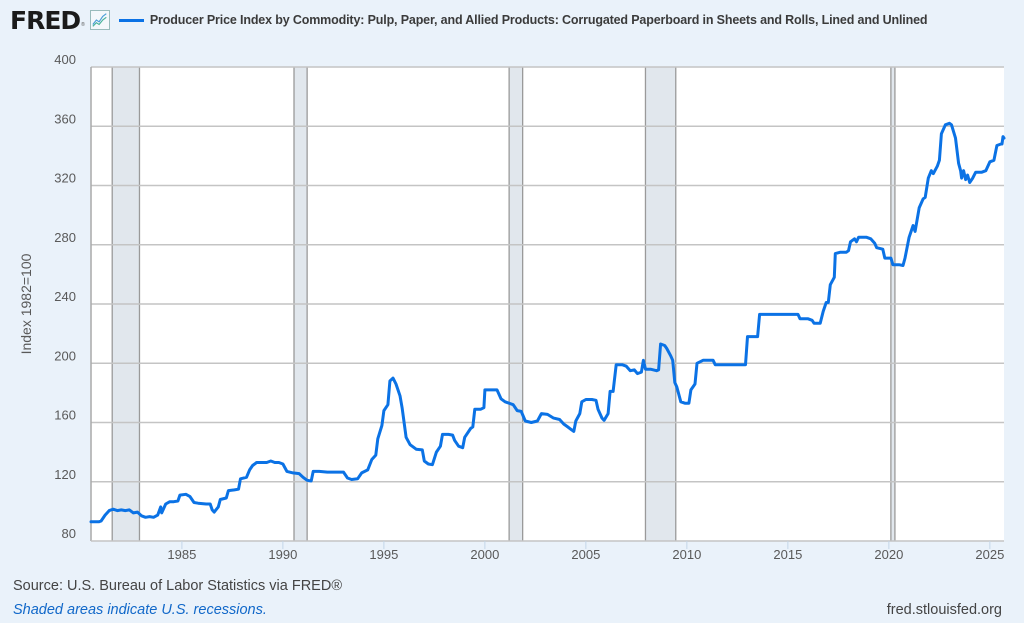 The image size is (1024, 623). I want to click on y-tick-label: 400, so click(65, 59).